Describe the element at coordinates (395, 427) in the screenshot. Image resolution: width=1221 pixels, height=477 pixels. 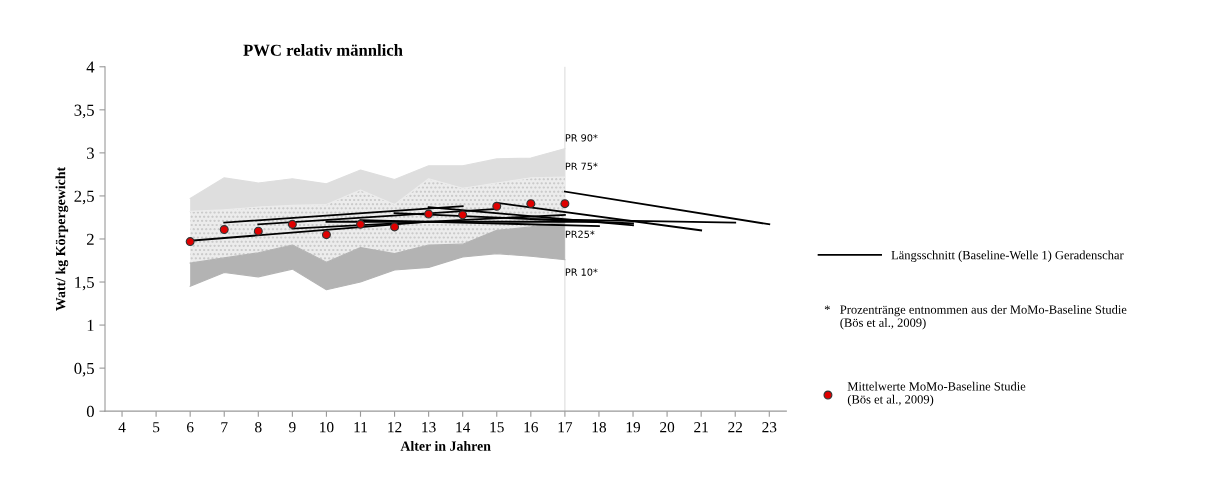
I see `x-tick-label: 12` at that location.